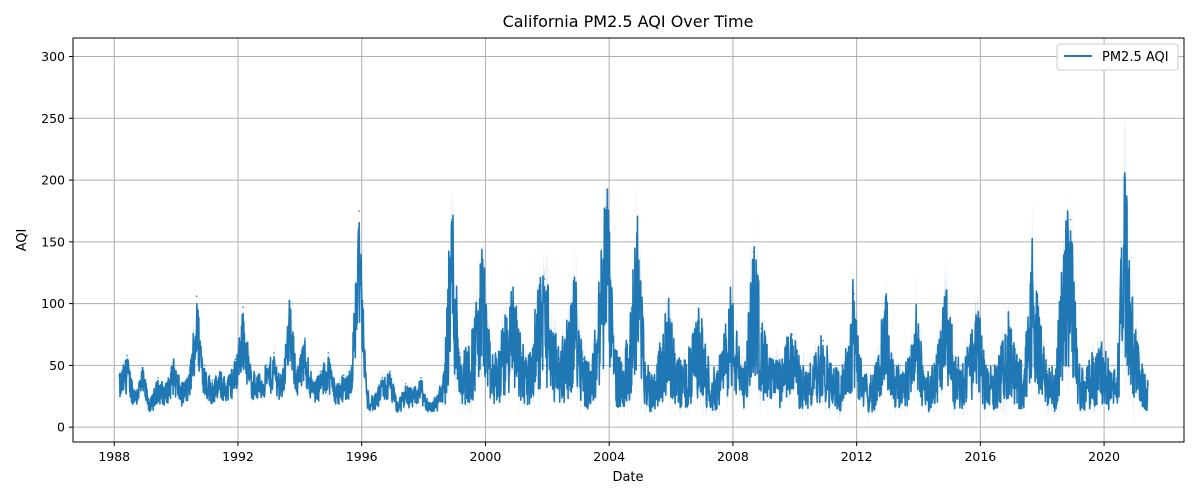 This screenshot has height=500, width=1200. What do you see at coordinates (53, 118) in the screenshot?
I see `y-tick-label: 250` at bounding box center [53, 118].